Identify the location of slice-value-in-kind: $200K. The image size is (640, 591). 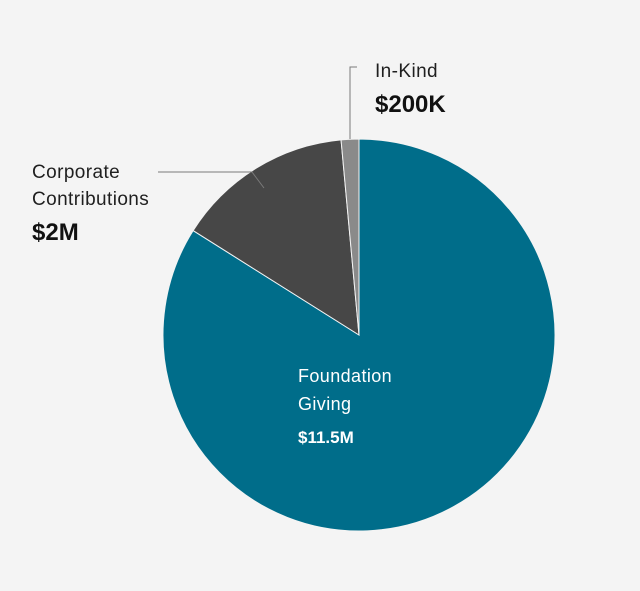
(410, 104).